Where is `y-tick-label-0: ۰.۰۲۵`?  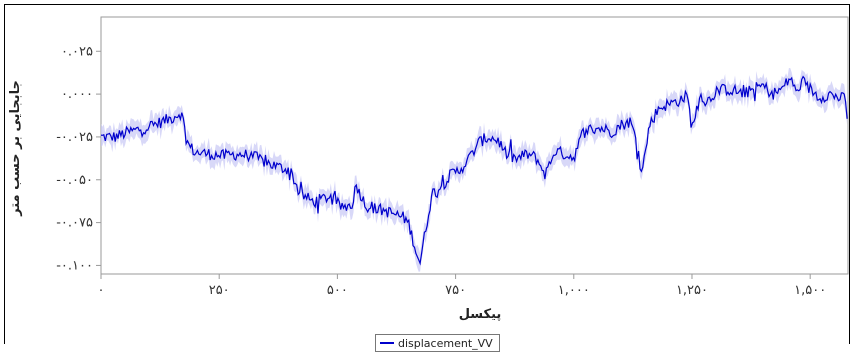 y-tick-label-0: ۰.۰۲۵ is located at coordinates (77, 51).